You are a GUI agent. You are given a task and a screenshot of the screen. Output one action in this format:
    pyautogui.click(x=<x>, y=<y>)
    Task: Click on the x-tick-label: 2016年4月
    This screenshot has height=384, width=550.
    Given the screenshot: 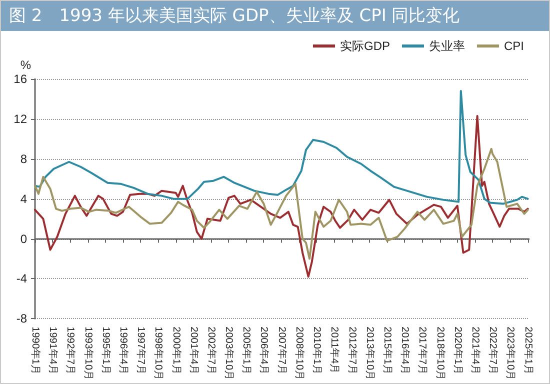 What is the action you would take?
    pyautogui.click(x=405, y=350)
    